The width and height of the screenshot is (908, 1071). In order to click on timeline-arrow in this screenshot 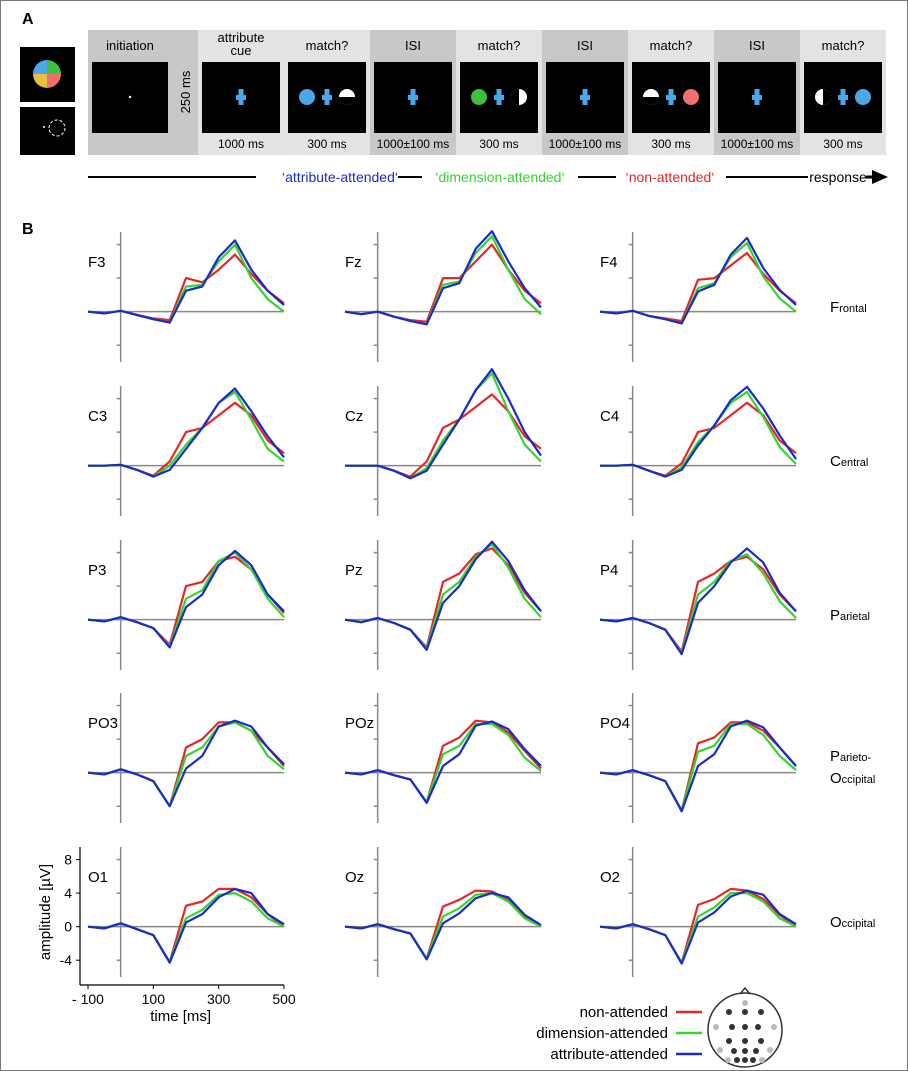, I will do `click(880, 177)`.